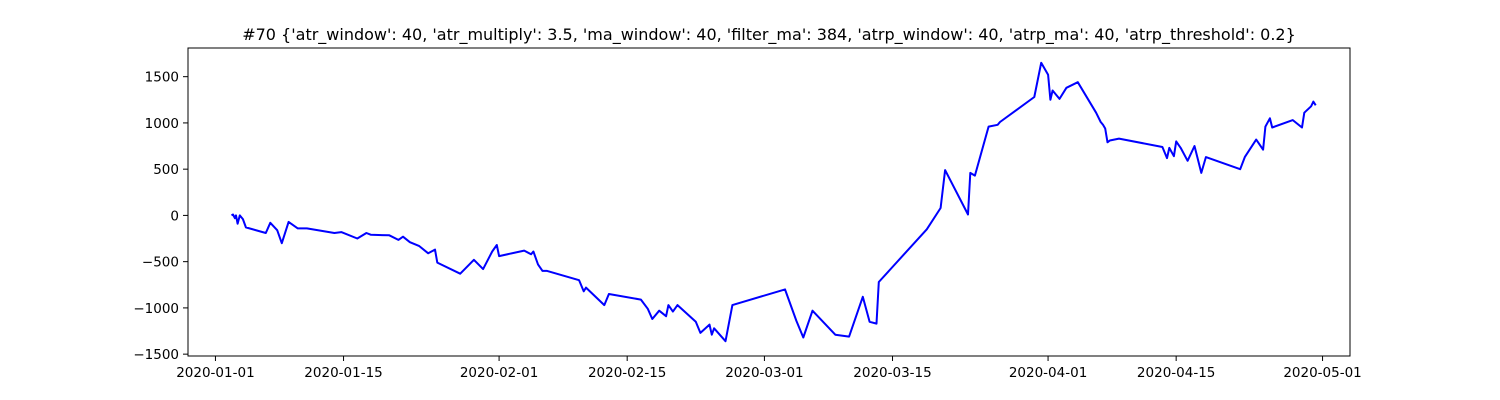 Image resolution: width=1500 pixels, height=400 pixels. What do you see at coordinates (892, 373) in the screenshot?
I see `x-tick-label: 2020-03-15` at bounding box center [892, 373].